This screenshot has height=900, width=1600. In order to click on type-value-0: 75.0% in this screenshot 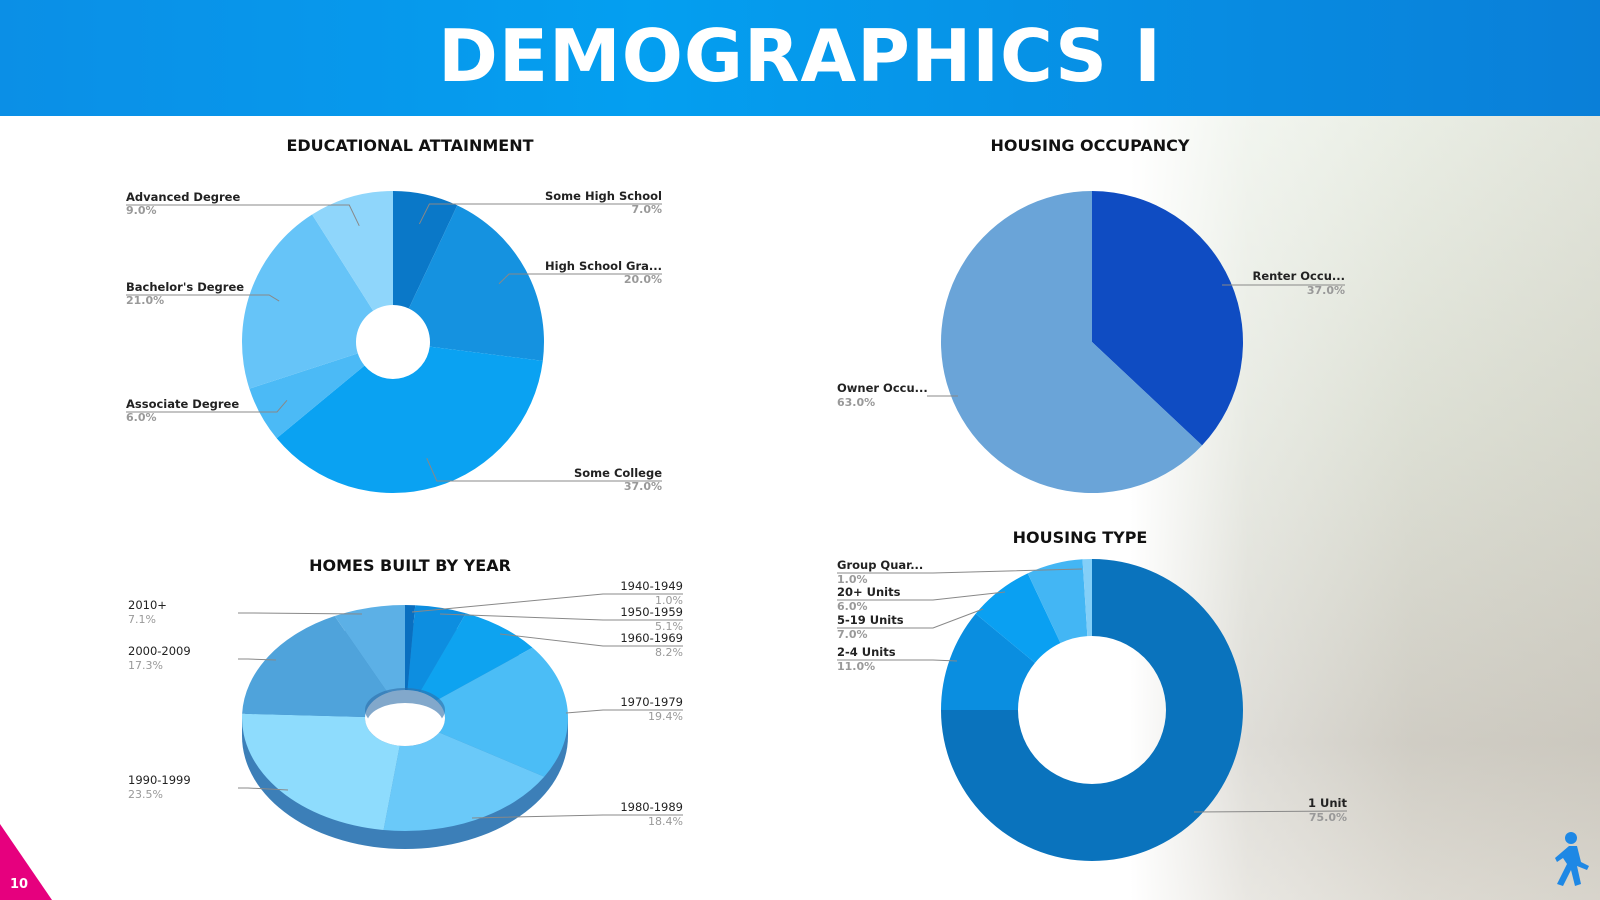, I will do `click(1328, 817)`.